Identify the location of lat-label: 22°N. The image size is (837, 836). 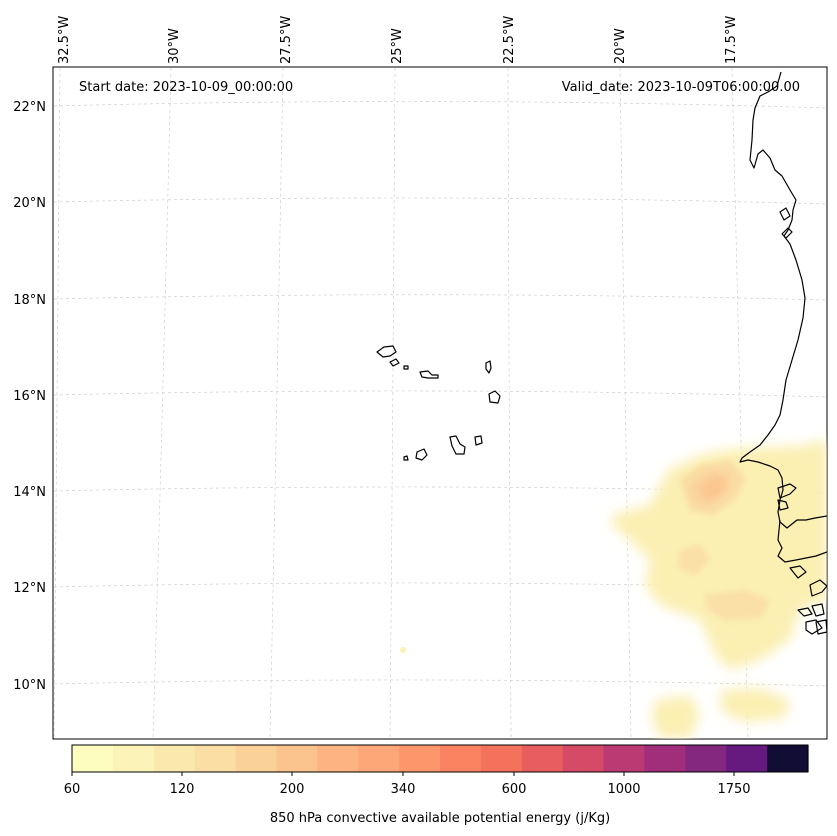
(29, 107).